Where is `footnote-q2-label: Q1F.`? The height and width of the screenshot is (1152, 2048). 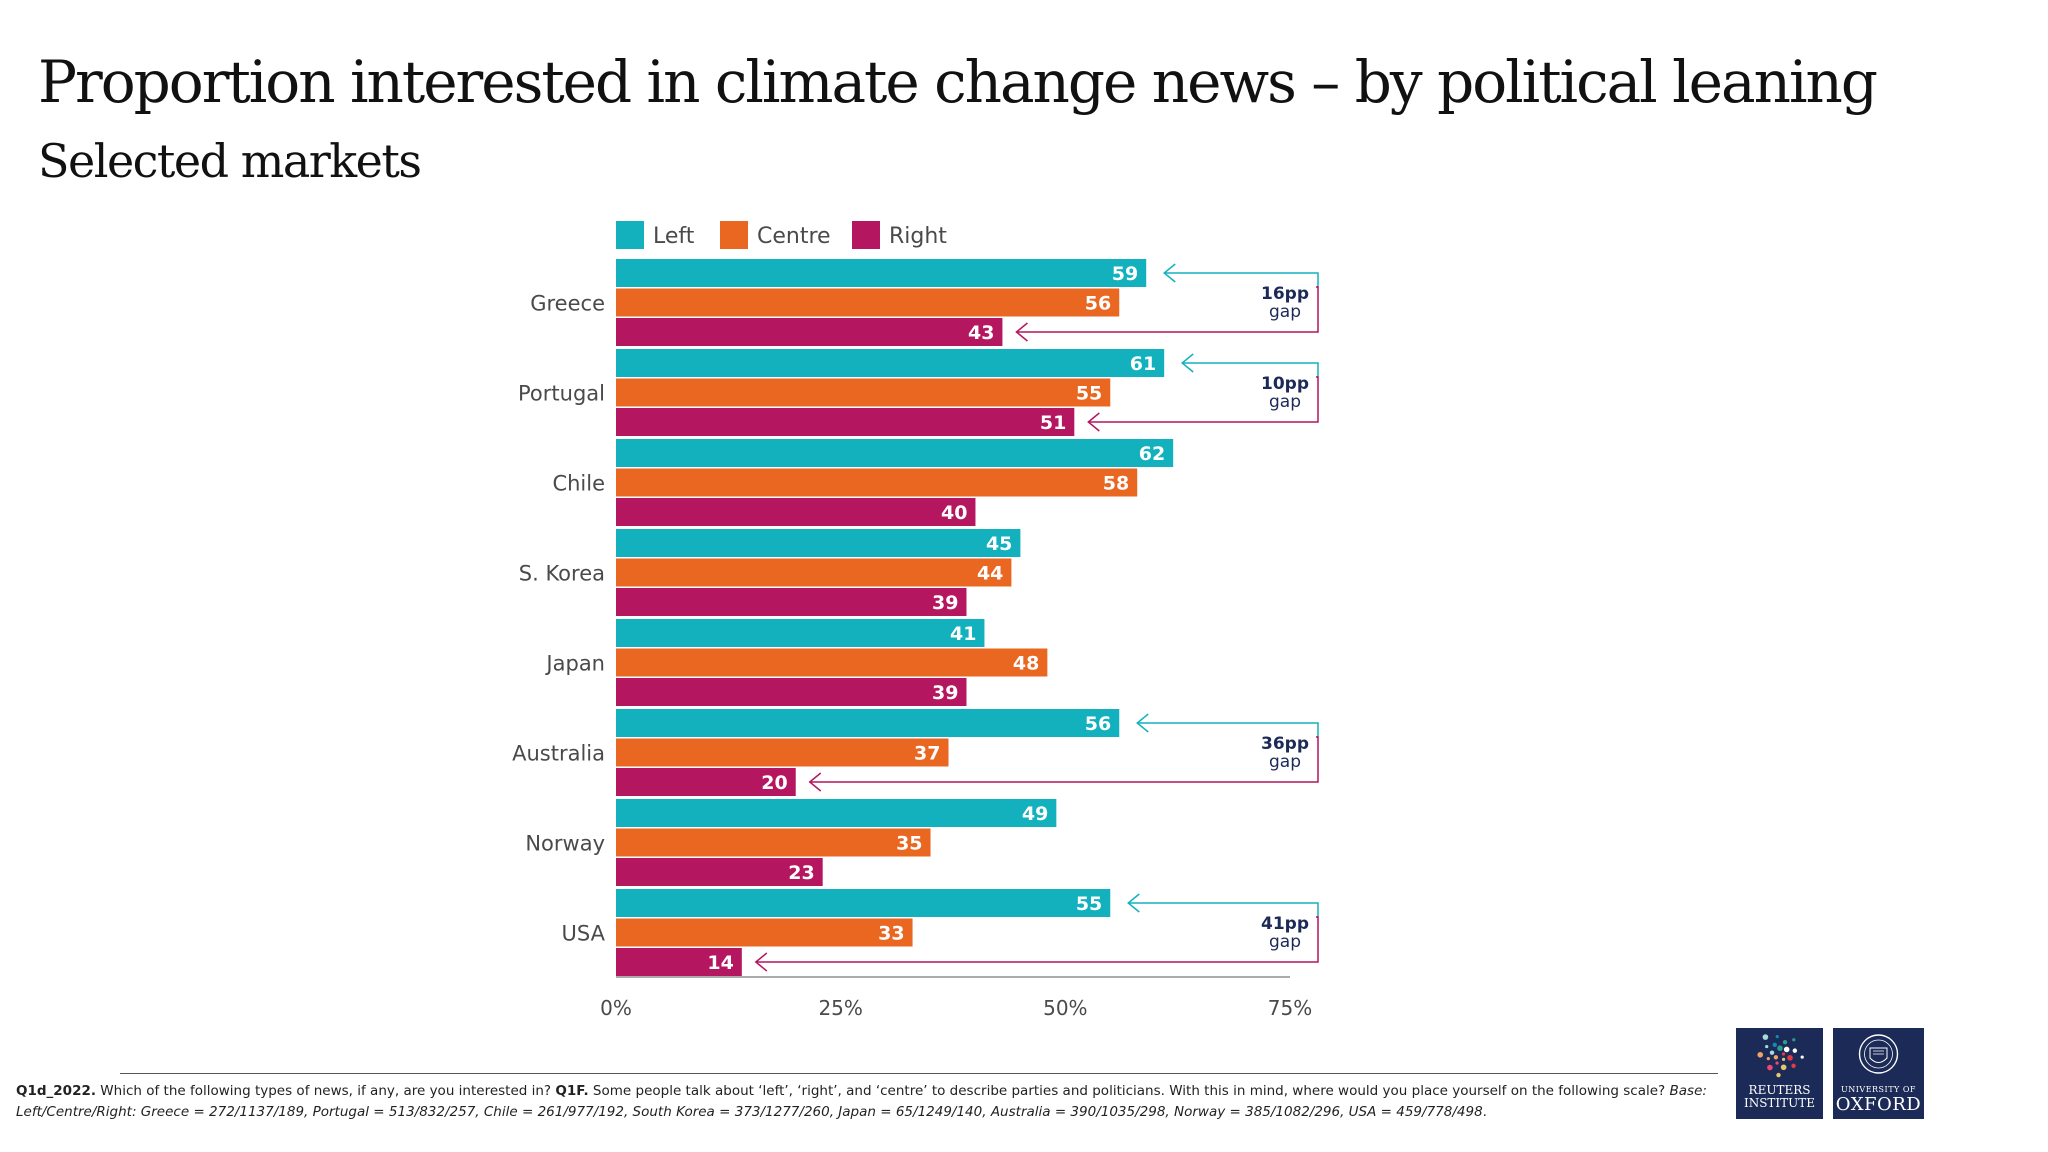 footnote-q2-label: Q1F. is located at coordinates (572, 1091).